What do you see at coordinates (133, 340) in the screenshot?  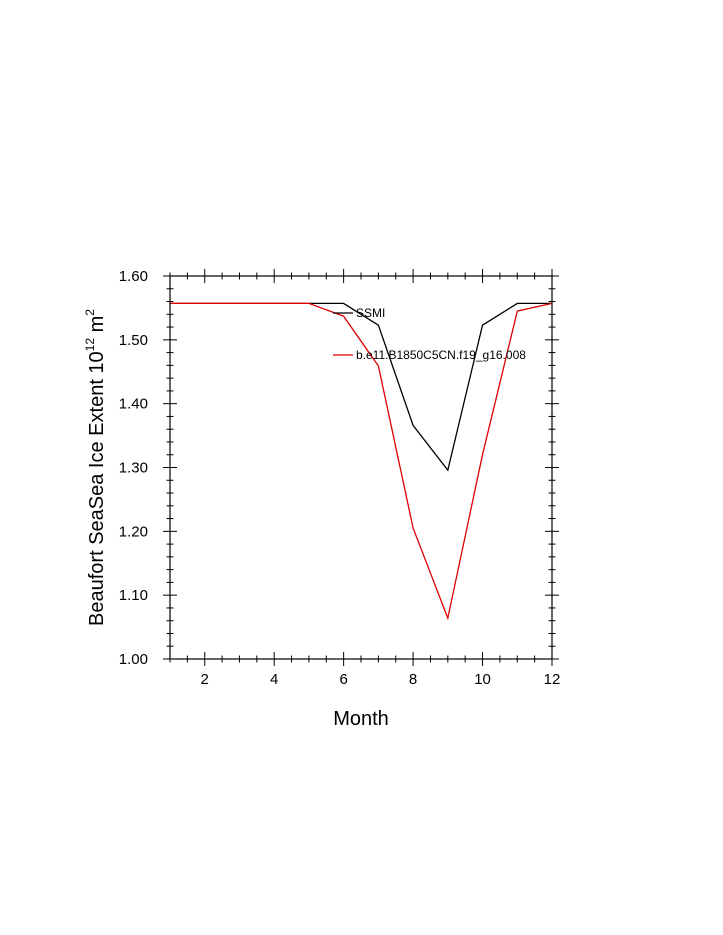 I see `y-tick-label: 1.50` at bounding box center [133, 340].